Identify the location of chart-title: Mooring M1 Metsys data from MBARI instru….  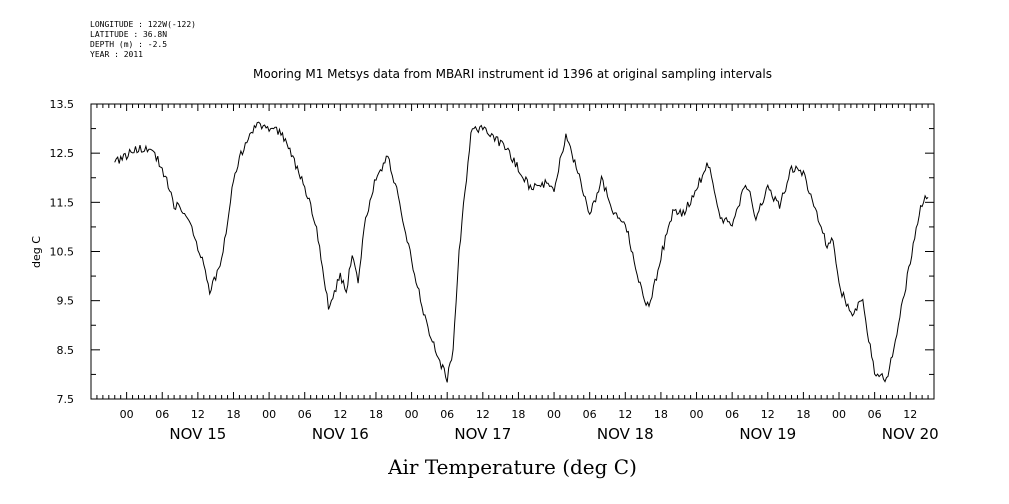
(512, 74).